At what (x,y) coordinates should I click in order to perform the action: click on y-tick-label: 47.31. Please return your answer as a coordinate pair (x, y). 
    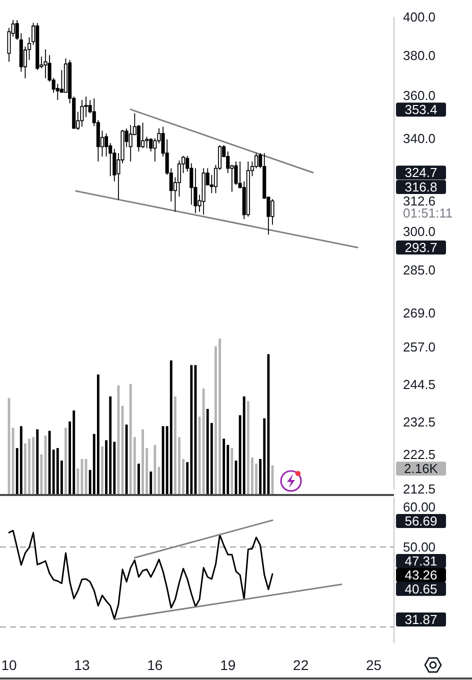
    Looking at the image, I should click on (421, 560).